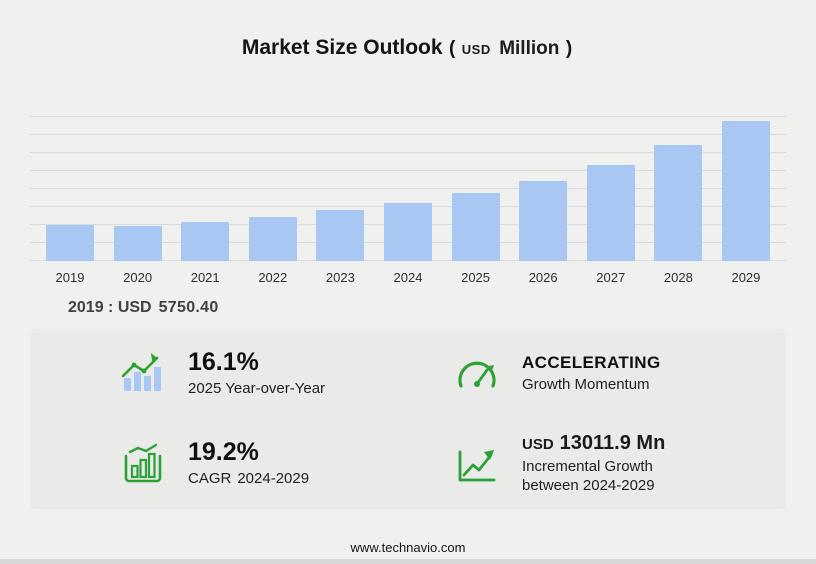 This screenshot has width=816, height=564. I want to click on chart-title: Market Size Outlook ( USD Million ), so click(408, 48).